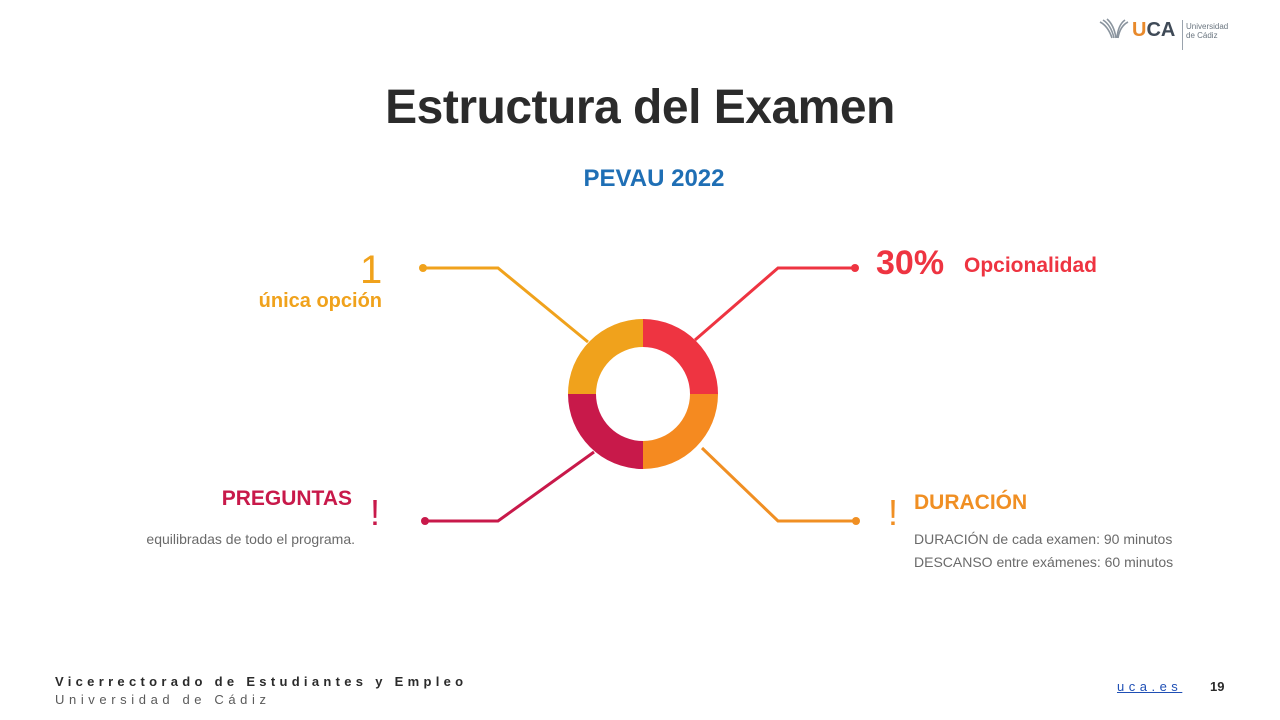 The image size is (1280, 720). I want to click on preguntas-description: equilibradas de todo el programa., so click(250, 539).